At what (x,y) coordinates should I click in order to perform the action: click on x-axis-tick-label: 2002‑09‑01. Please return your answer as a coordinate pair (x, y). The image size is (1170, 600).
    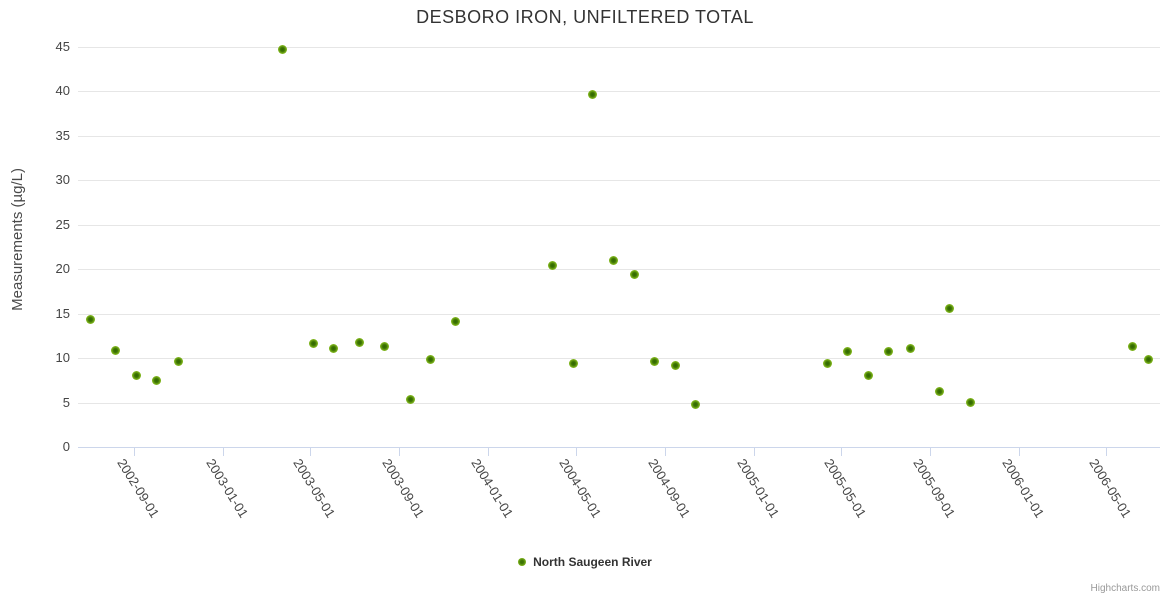
    Looking at the image, I should click on (138, 488).